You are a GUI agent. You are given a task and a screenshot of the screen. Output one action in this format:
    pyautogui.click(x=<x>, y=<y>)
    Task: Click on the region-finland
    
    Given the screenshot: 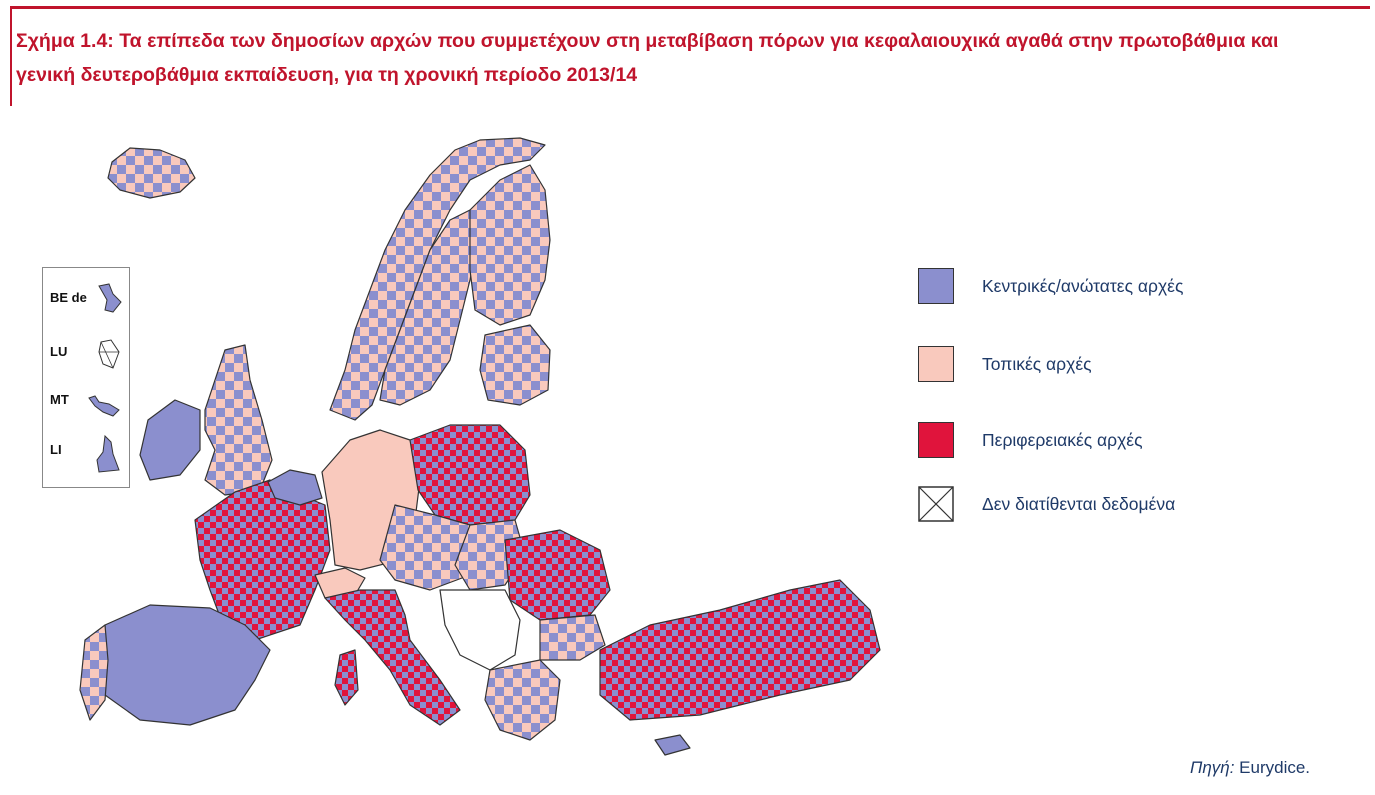 What is the action you would take?
    pyautogui.click(x=510, y=245)
    